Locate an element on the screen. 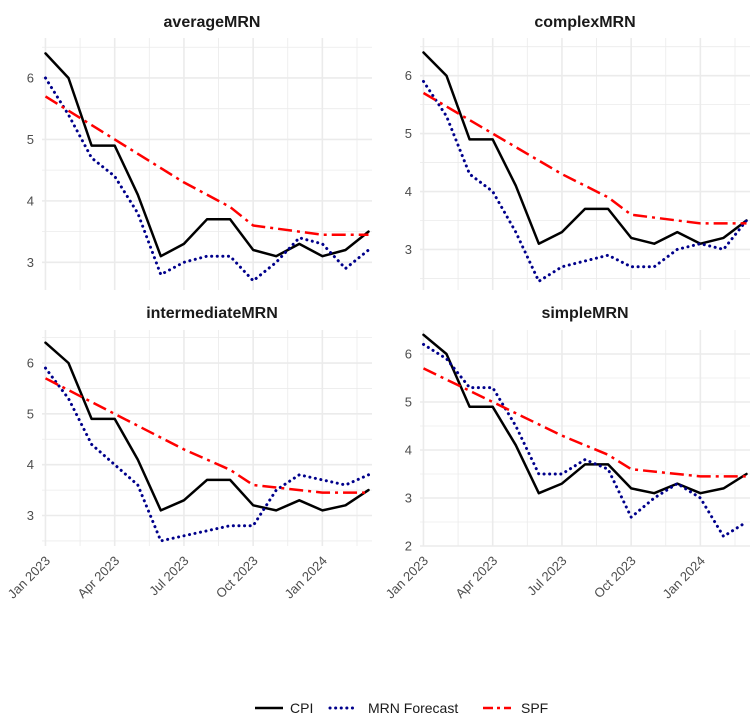 The height and width of the screenshot is (722, 755). legend: CPI MRN Forecast SPF is located at coordinates (401, 708).